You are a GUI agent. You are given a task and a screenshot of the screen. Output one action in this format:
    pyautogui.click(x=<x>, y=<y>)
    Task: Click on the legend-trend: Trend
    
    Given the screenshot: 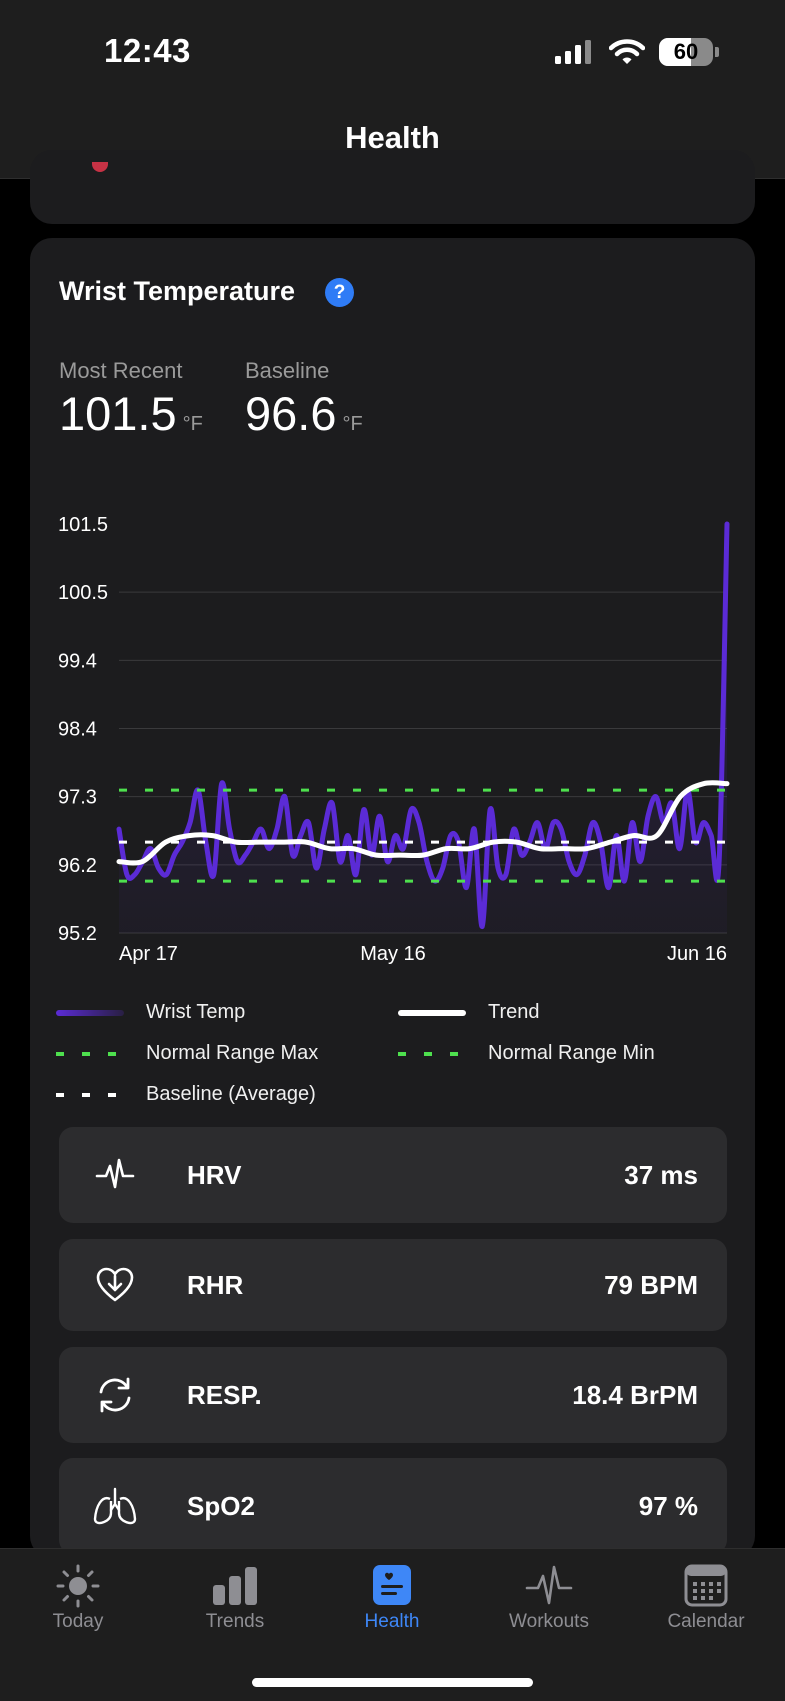 What is the action you would take?
    pyautogui.click(x=469, y=1012)
    